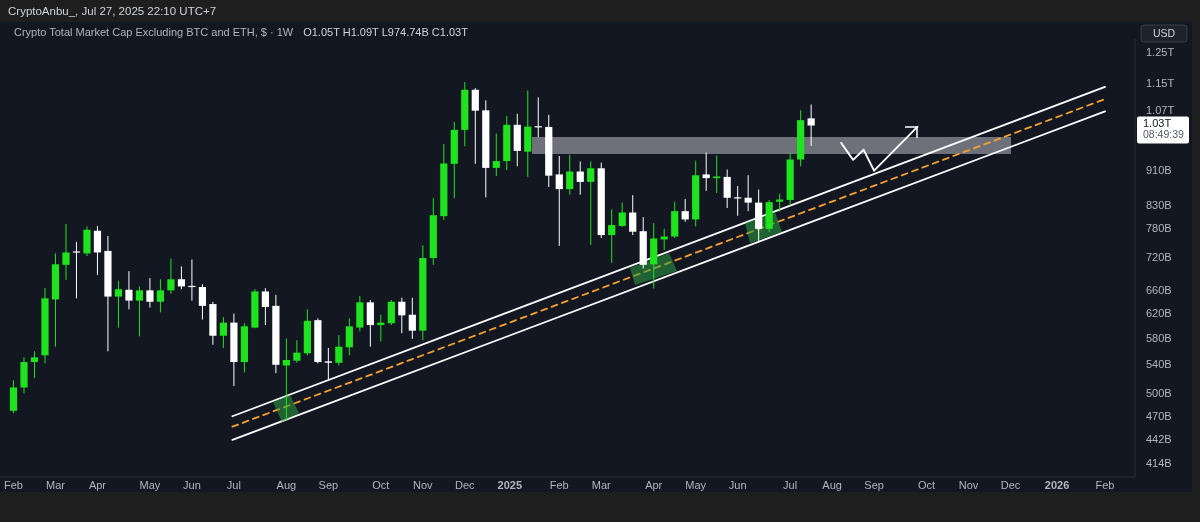 The height and width of the screenshot is (522, 1200). I want to click on y-tick-label: 1.07T, so click(1160, 110).